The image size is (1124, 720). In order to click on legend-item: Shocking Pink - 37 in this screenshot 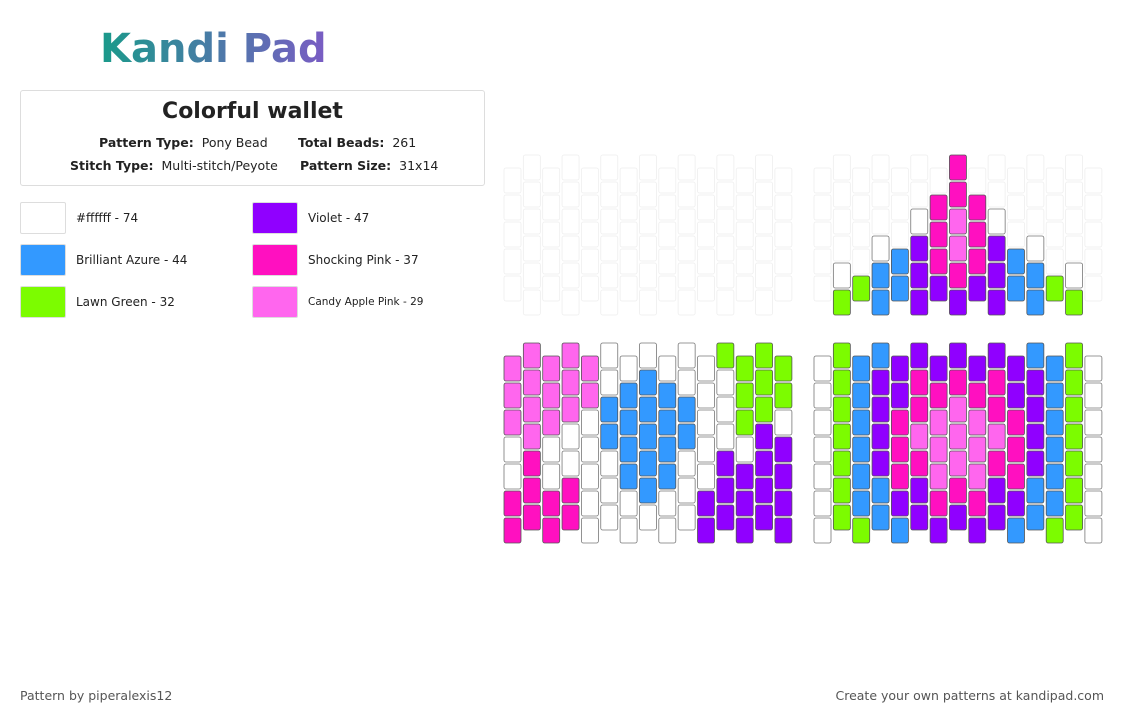, I will do `click(335, 260)`.